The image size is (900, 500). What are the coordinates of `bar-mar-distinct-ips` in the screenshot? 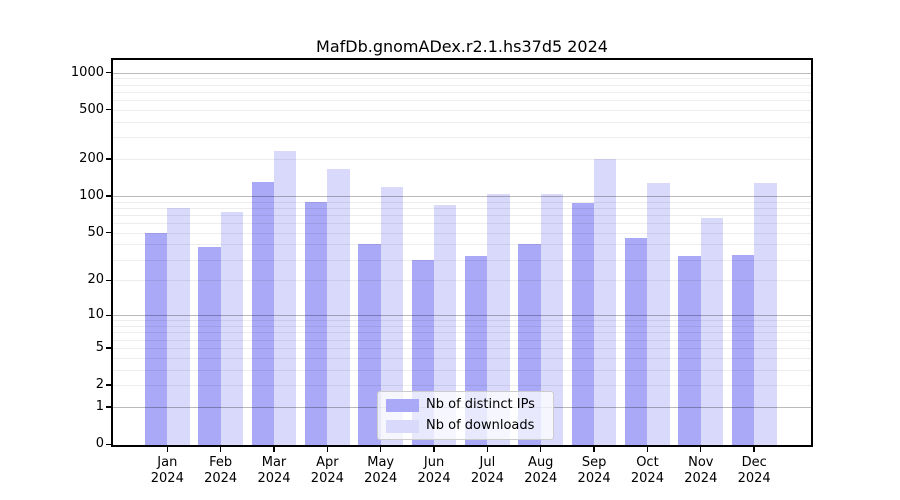 It's located at (262, 313).